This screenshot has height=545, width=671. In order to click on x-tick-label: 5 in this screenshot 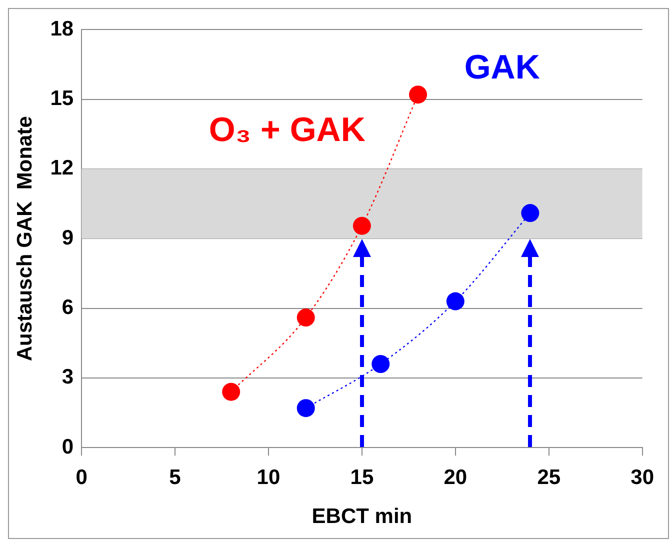, I will do `click(175, 477)`.